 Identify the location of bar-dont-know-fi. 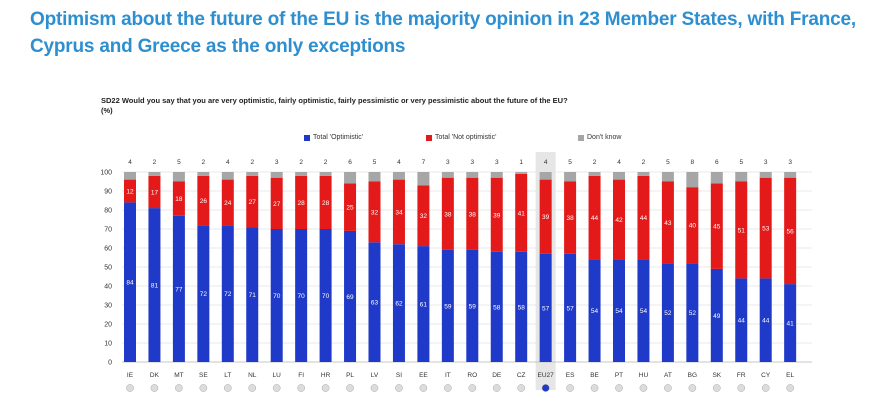
(301, 174).